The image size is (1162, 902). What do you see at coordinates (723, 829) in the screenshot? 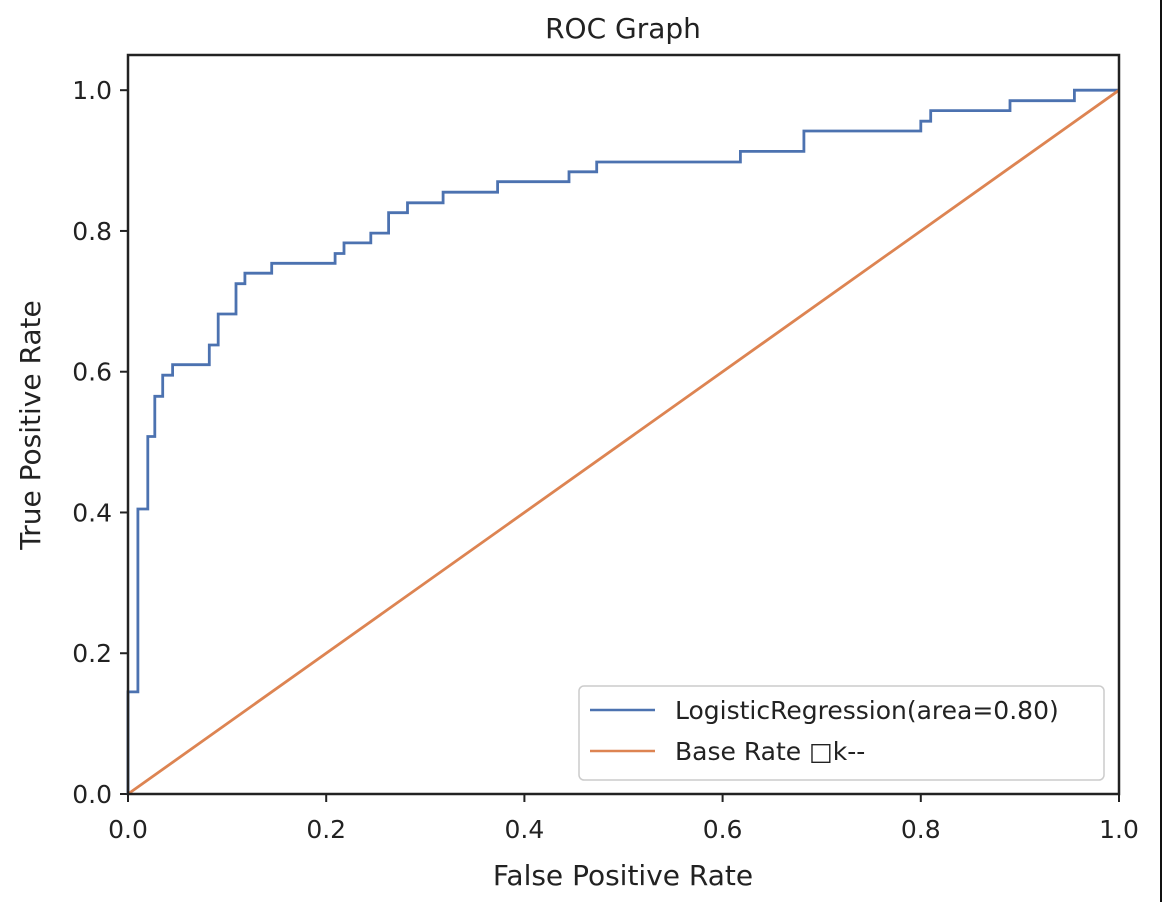
I see `x-tick-label: 0.6` at bounding box center [723, 829].